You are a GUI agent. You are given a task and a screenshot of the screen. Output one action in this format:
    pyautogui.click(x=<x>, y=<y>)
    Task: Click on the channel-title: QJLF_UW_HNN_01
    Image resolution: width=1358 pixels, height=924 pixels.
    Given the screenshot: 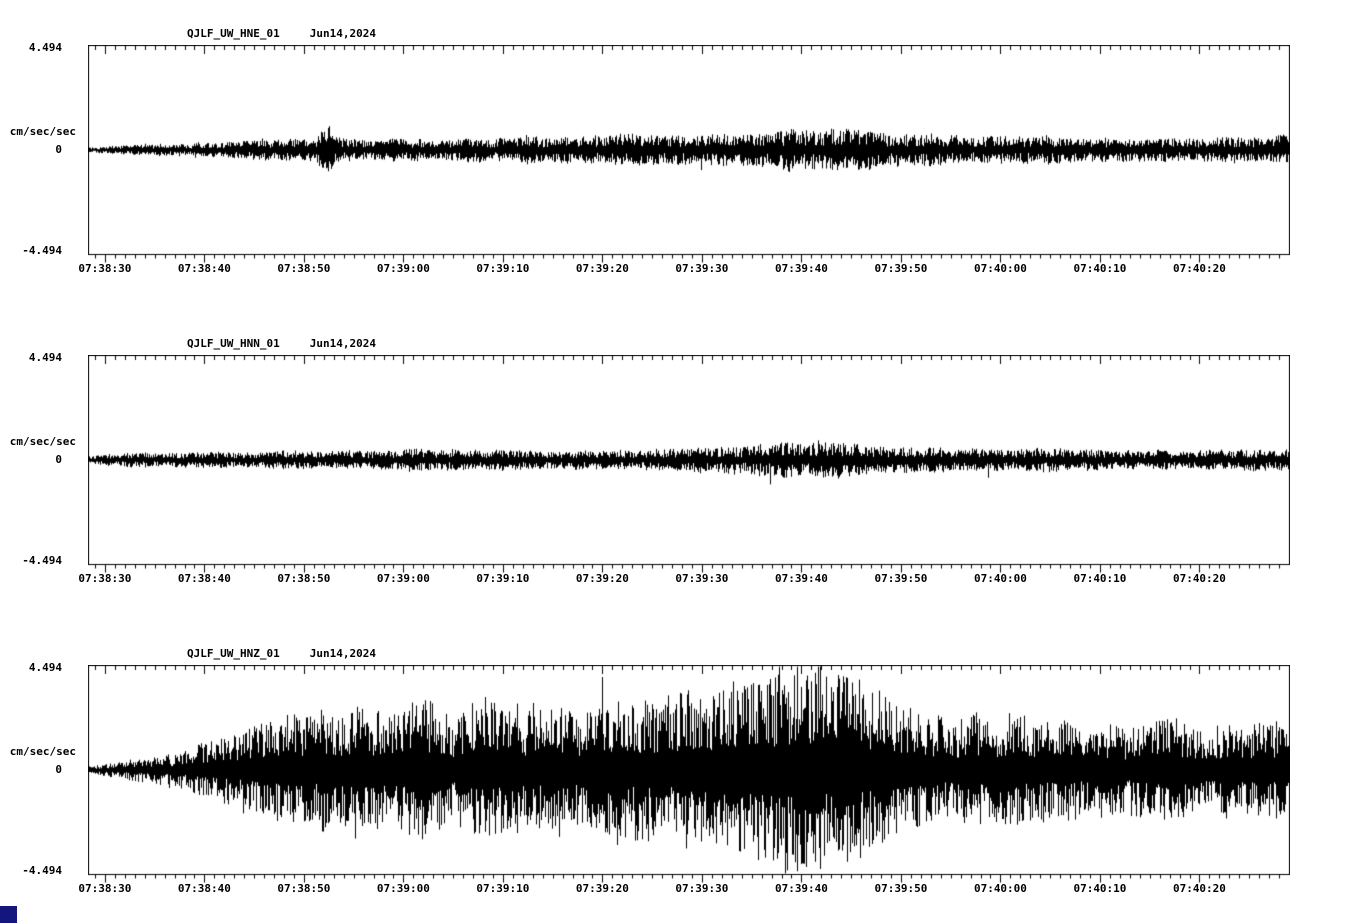 What is the action you would take?
    pyautogui.click(x=233, y=343)
    